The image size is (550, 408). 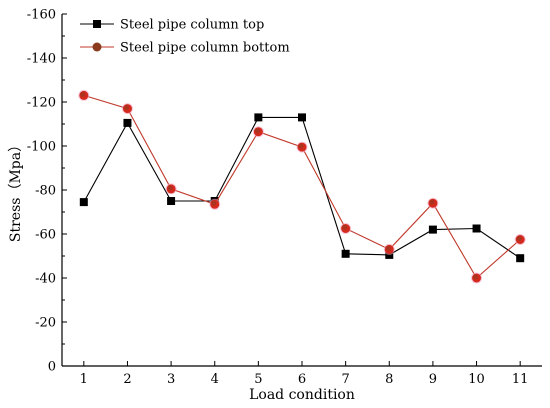 I want to click on legend-label: Steel pipe column bottom, so click(x=205, y=48).